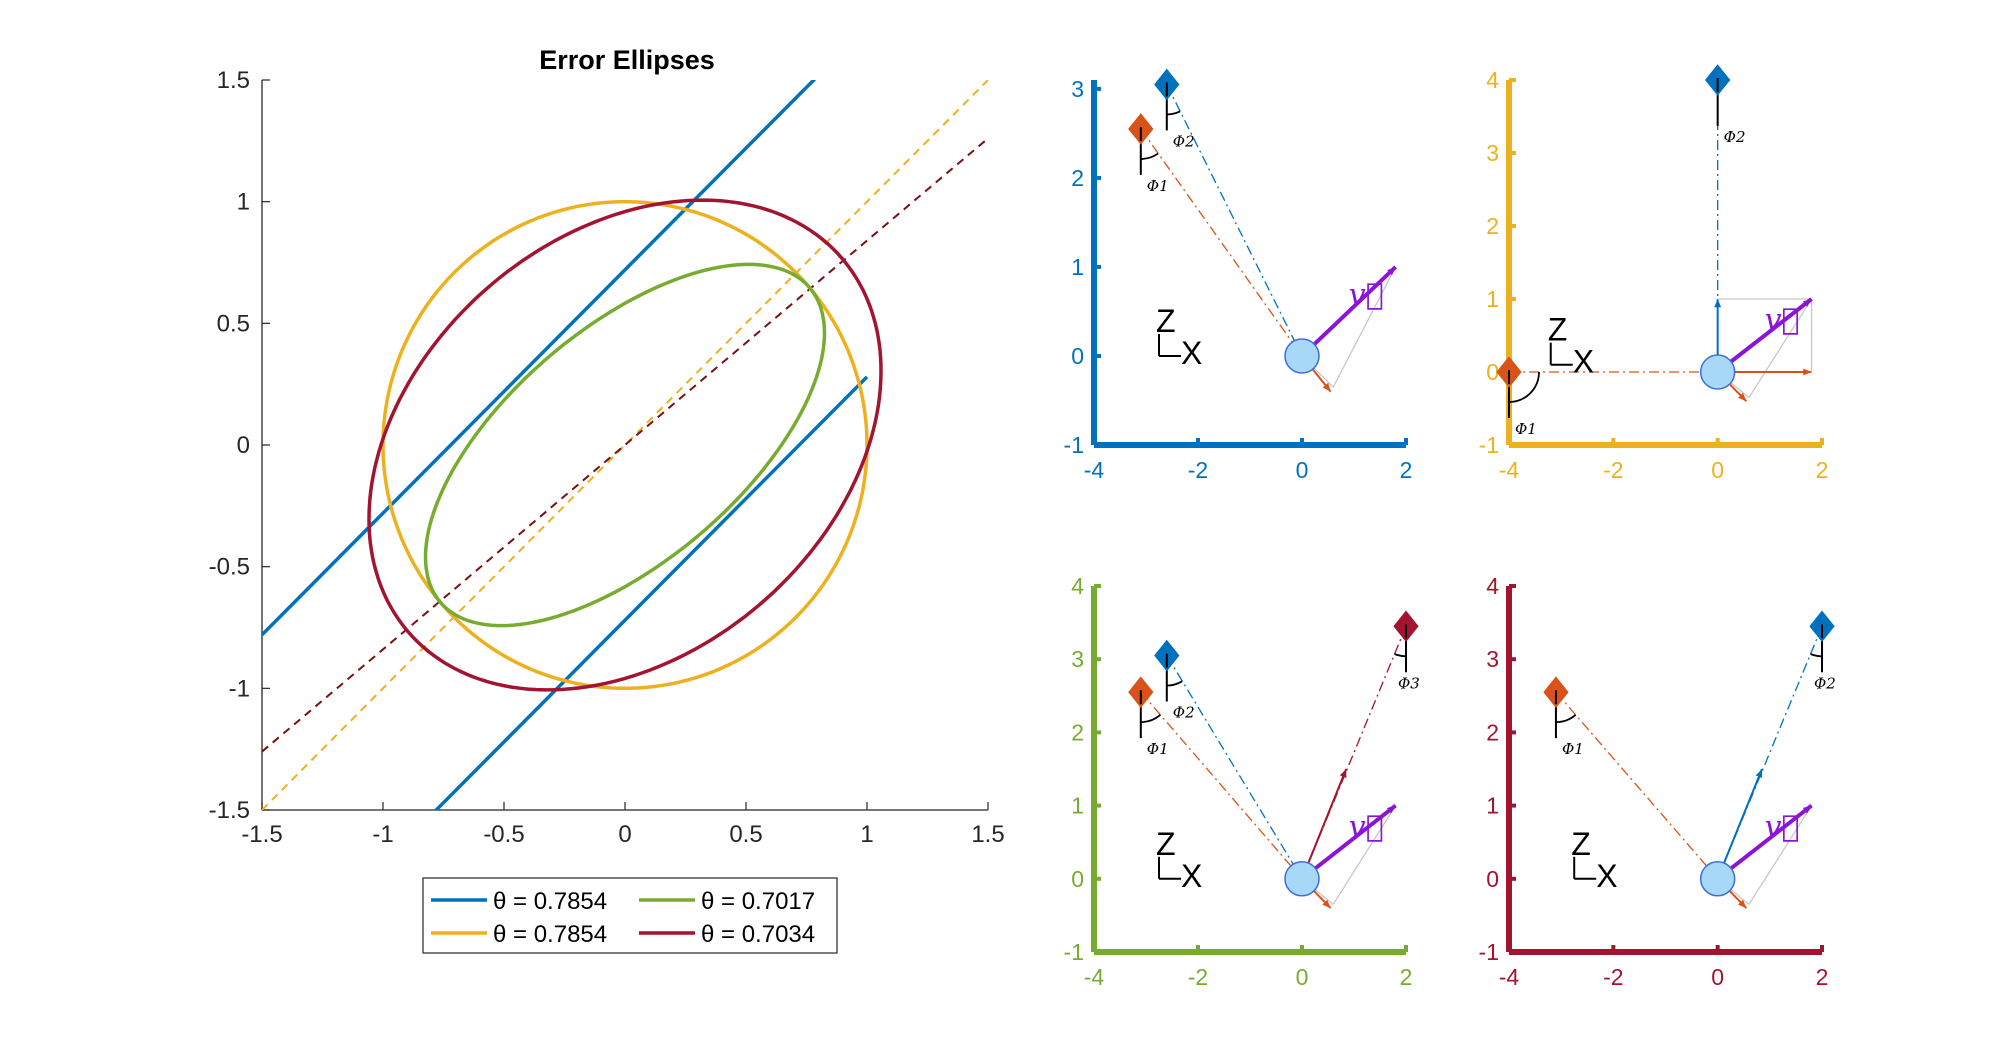  What do you see at coordinates (229, 567) in the screenshot?
I see `y-tick-label: -0.5` at bounding box center [229, 567].